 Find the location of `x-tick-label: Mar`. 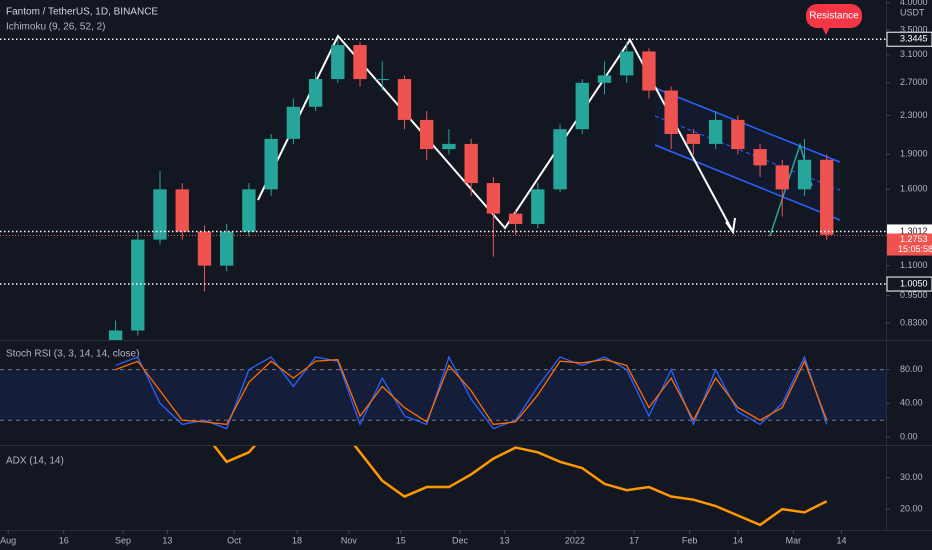

x-tick-label: Mar is located at coordinates (794, 540).